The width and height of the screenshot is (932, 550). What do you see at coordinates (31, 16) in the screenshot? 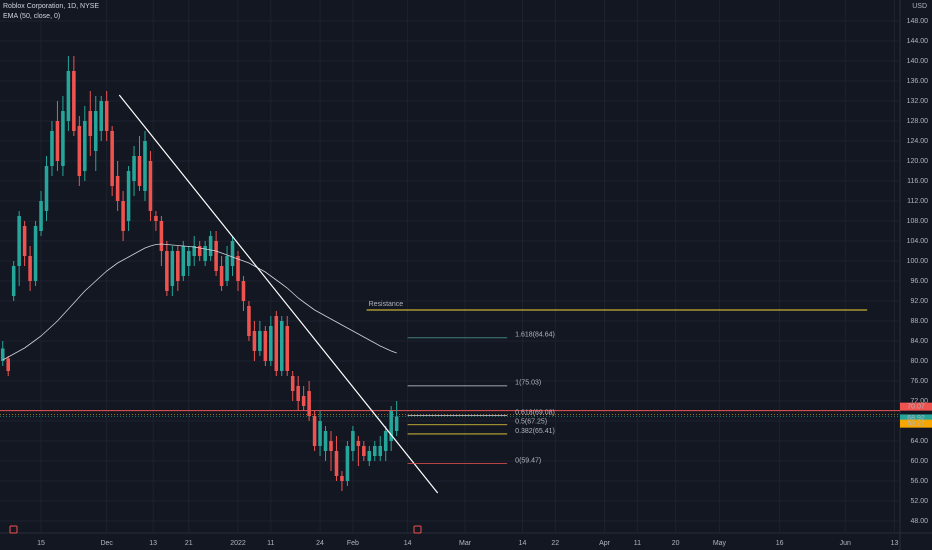
I see `indicator-label: EMA (50, close, 0)` at bounding box center [31, 16].